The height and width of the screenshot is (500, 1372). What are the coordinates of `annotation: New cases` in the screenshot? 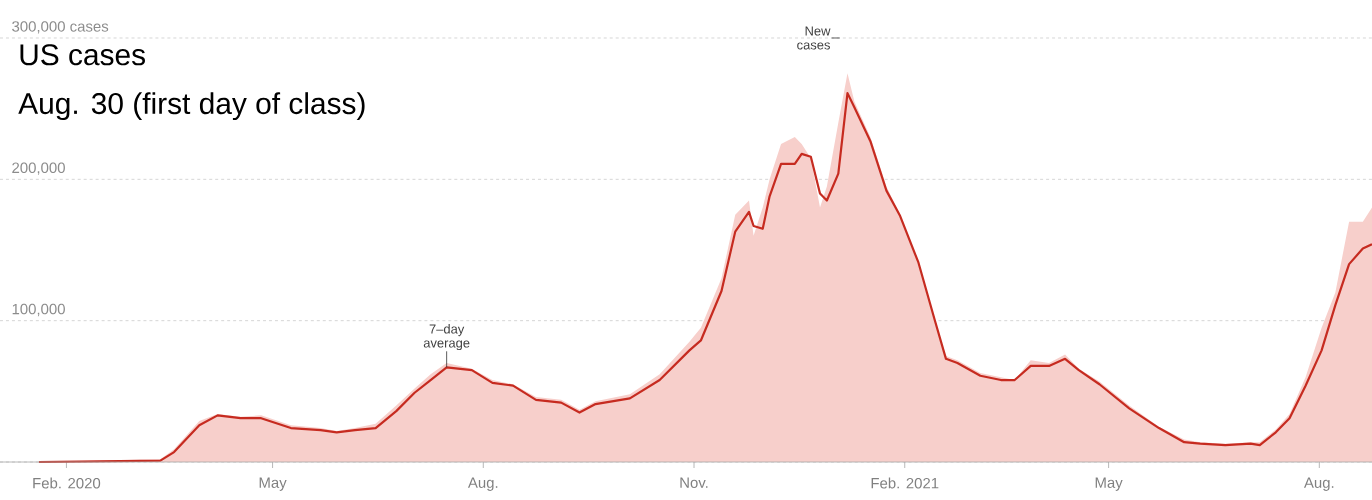 It's located at (814, 38).